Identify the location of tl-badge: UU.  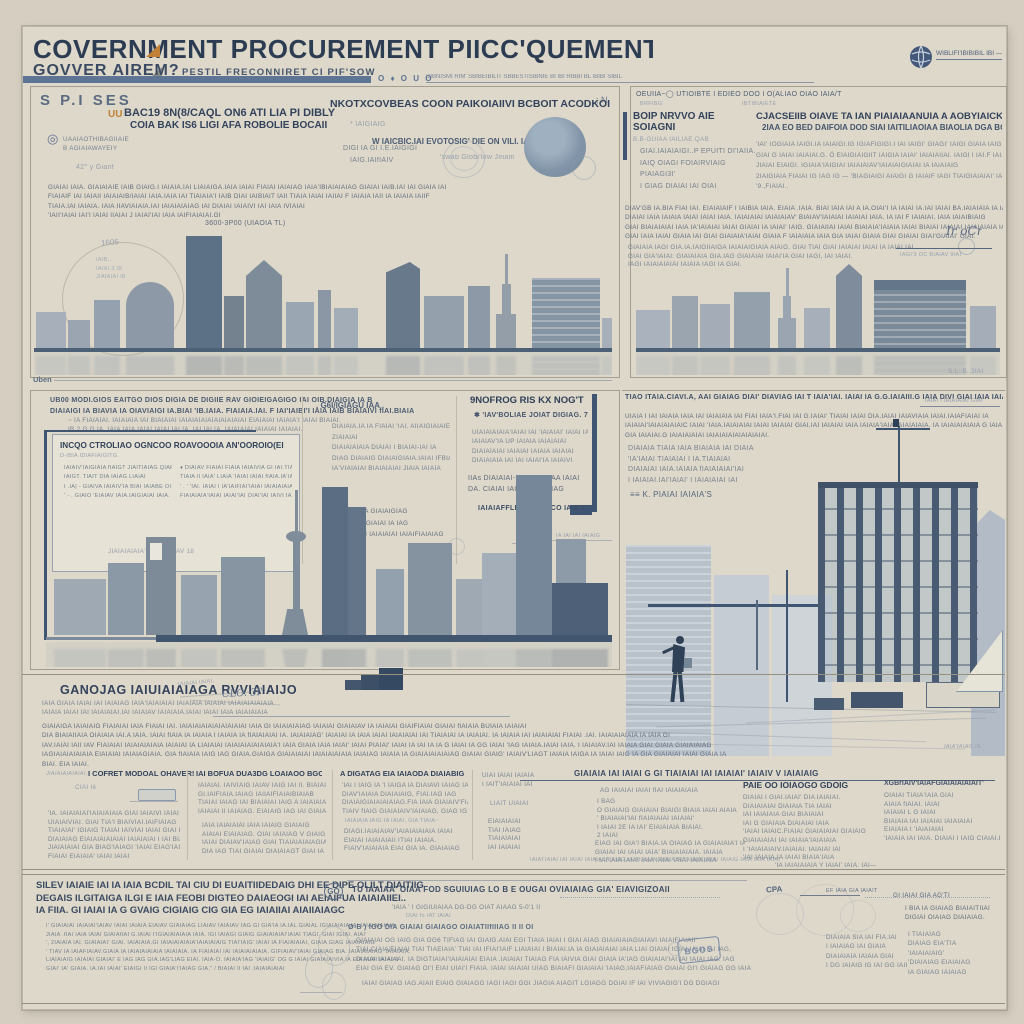
(115, 114).